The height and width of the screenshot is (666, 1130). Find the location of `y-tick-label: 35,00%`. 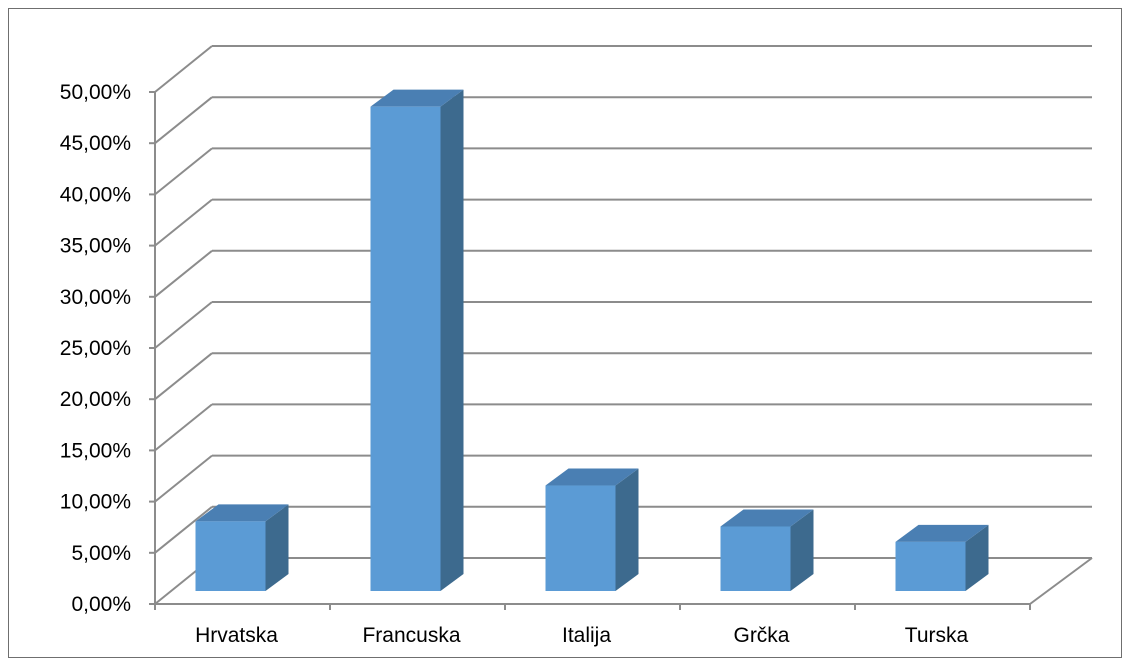

y-tick-label: 35,00% is located at coordinates (95, 246).